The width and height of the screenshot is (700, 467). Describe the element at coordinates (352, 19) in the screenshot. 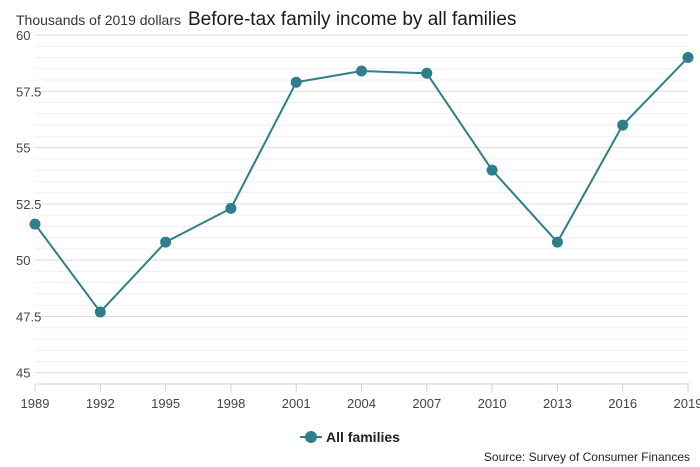

I see `chart-title: Before-tax family income by all families` at that location.